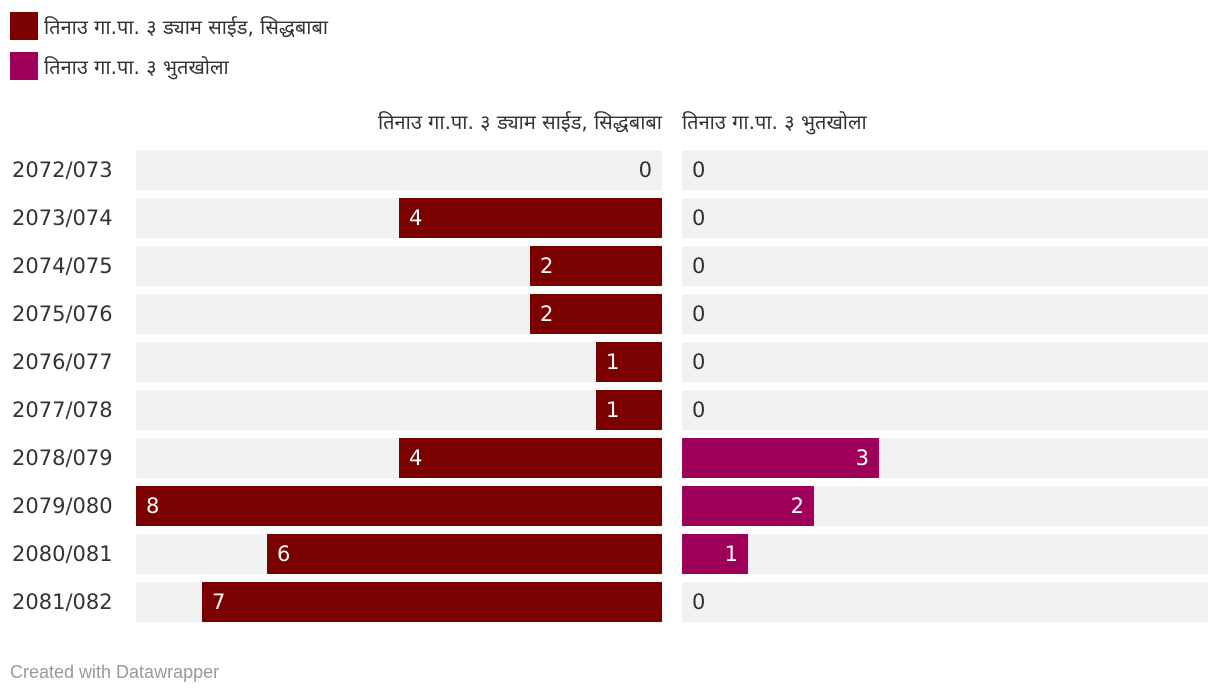 The width and height of the screenshot is (1220, 698). I want to click on category-label: 2074/075, so click(62, 266).